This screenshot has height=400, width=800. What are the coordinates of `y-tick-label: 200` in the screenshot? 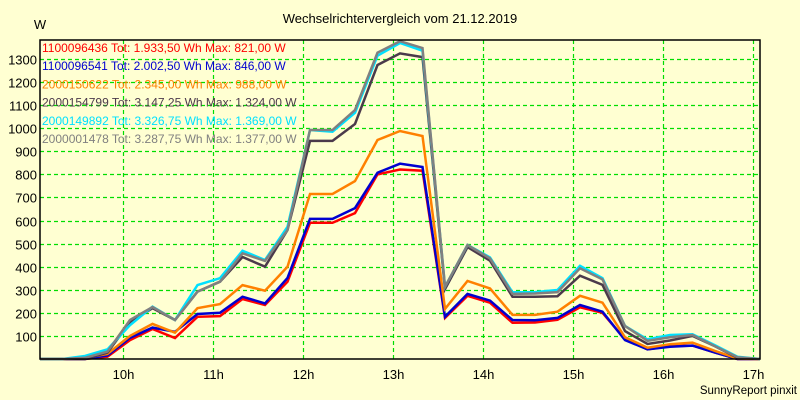 It's located at (26, 314).